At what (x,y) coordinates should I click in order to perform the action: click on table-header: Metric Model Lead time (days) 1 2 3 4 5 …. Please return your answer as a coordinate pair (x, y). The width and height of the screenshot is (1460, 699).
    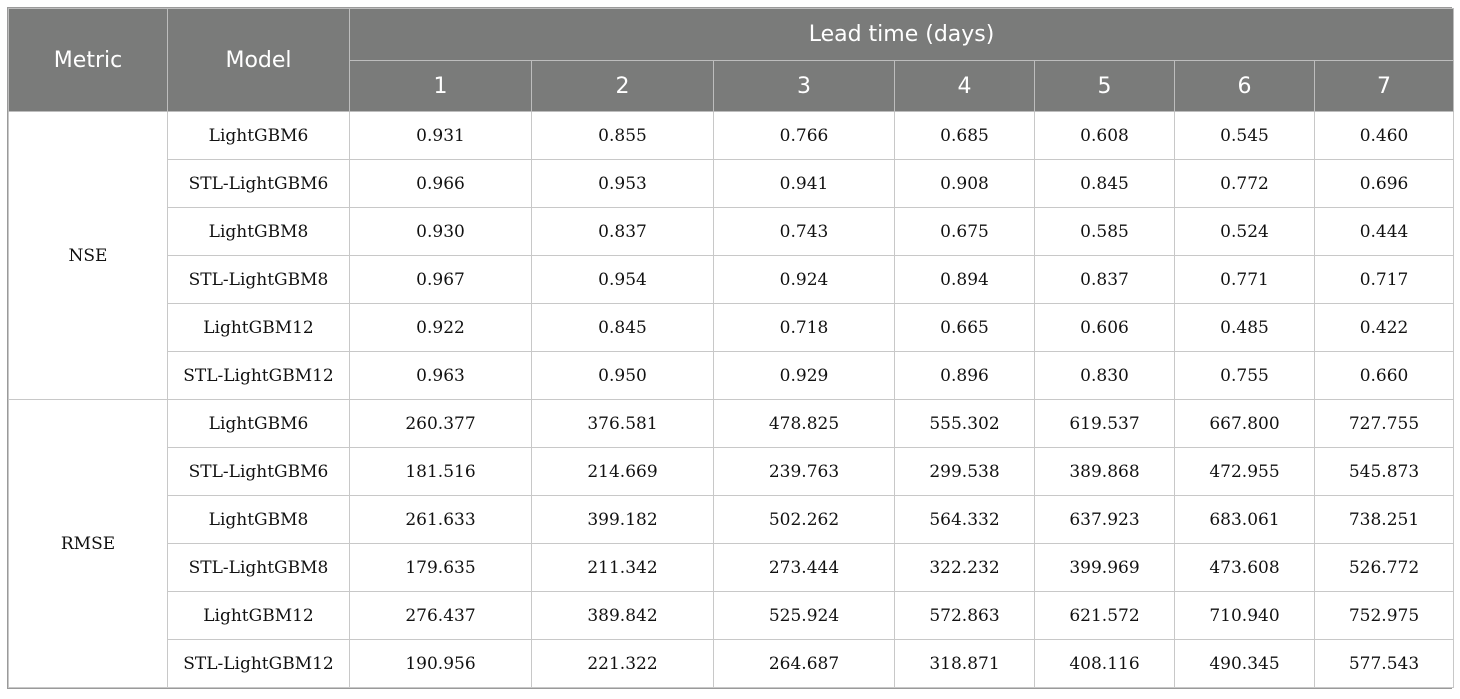
    Looking at the image, I should click on (731, 60).